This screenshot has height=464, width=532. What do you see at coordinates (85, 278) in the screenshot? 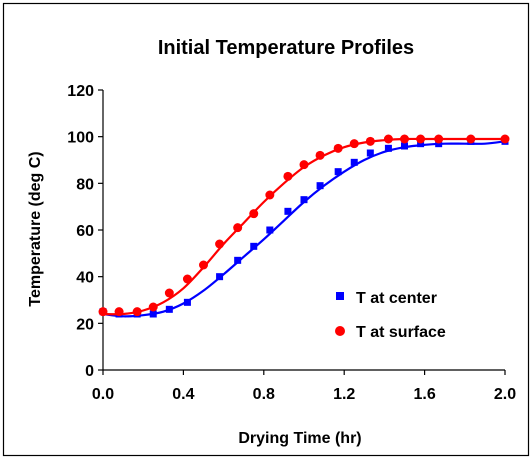
I see `y-tick-label: 40` at bounding box center [85, 278].